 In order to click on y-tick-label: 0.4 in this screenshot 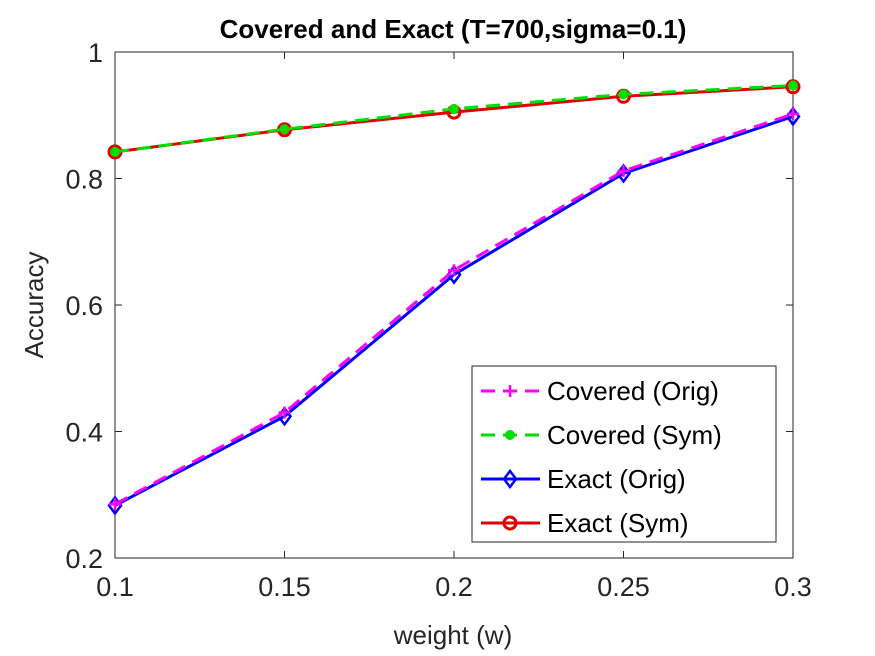, I will do `click(84, 433)`.